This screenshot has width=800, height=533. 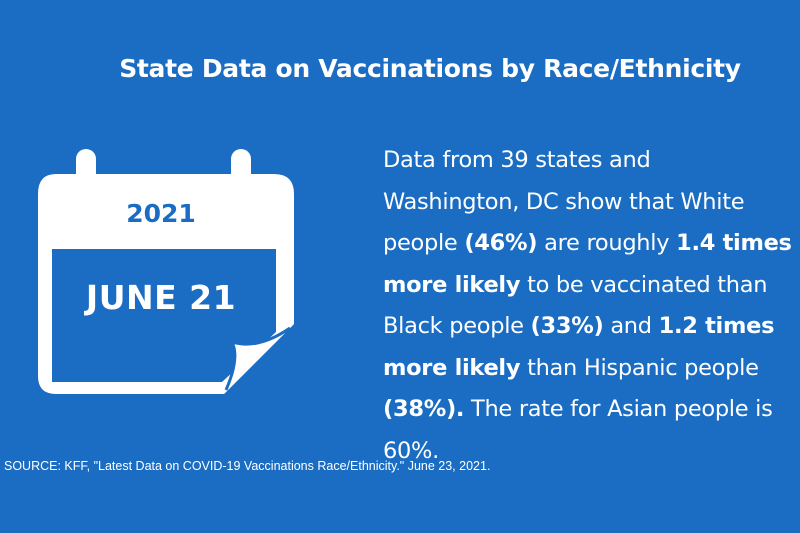 What do you see at coordinates (424, 409) in the screenshot?
I see `hispanic-rate: (38%).` at bounding box center [424, 409].